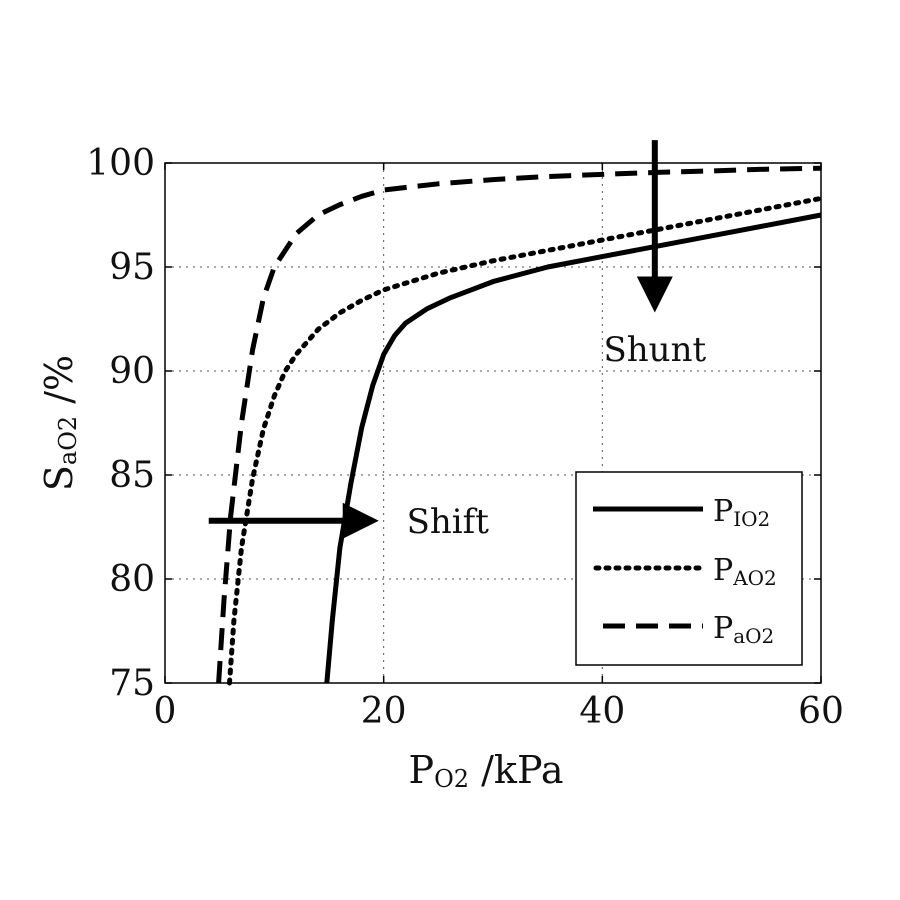  I want to click on shunt-label: Shunt, so click(654, 350).